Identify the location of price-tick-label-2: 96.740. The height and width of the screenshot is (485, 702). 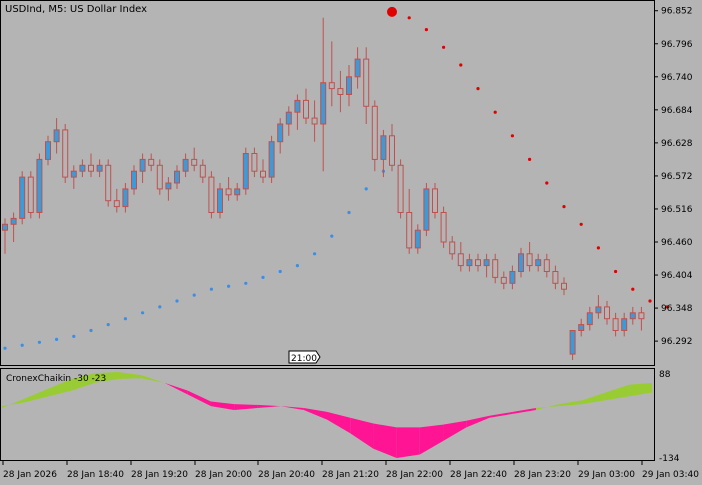
(677, 78).